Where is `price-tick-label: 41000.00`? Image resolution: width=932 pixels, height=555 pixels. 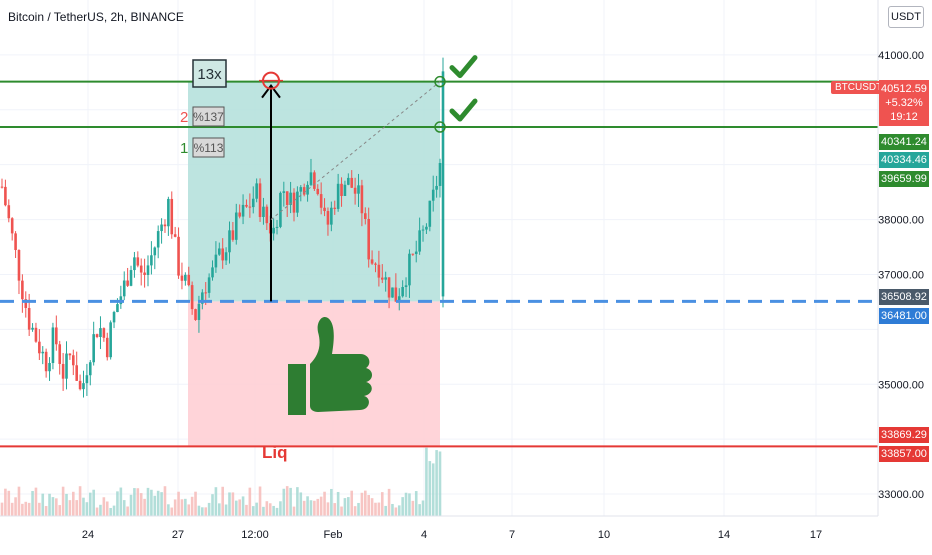
price-tick-label: 41000.00 is located at coordinates (901, 56).